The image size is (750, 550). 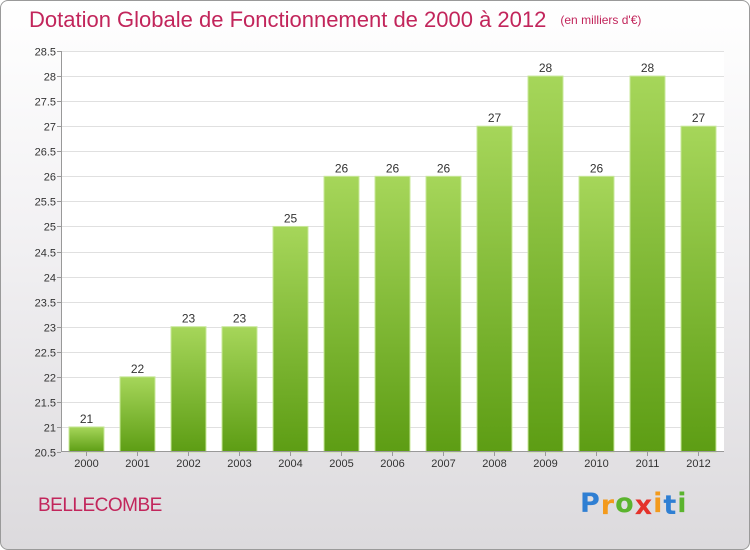 What do you see at coordinates (392, 314) in the screenshot?
I see `bar-2006` at bounding box center [392, 314].